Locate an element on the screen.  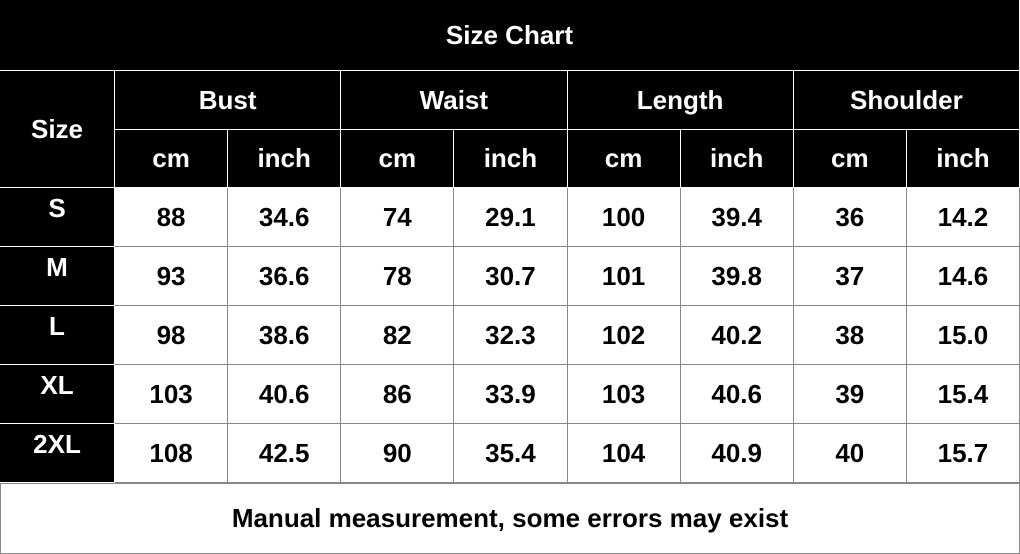
cell: 30.7 is located at coordinates (511, 276).